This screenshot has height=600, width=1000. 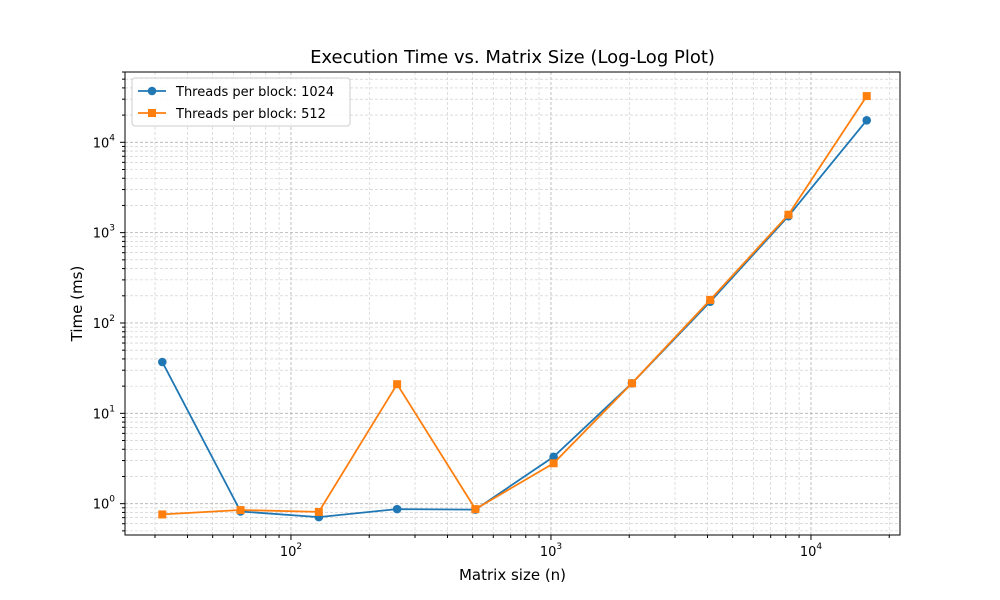 I want to click on y-tick-label: 10⁰, so click(x=104, y=504).